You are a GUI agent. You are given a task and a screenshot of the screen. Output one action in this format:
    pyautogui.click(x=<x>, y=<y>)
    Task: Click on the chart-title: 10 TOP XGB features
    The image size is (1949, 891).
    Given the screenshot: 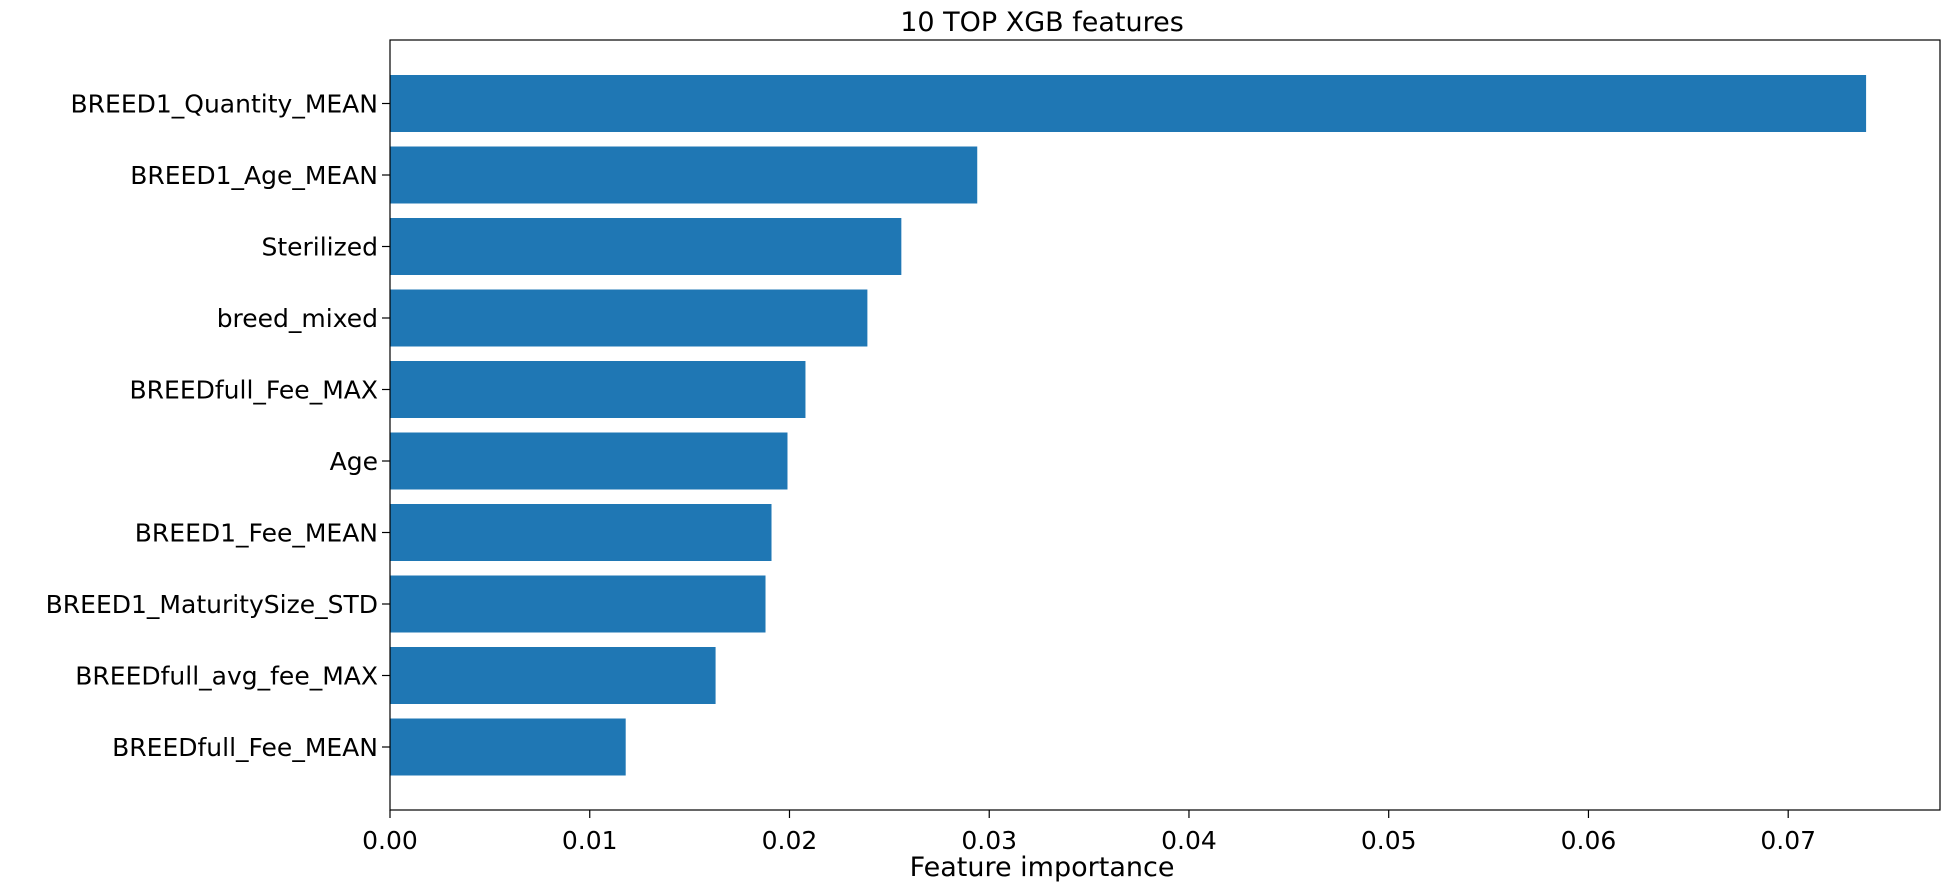 What is the action you would take?
    pyautogui.click(x=1042, y=22)
    